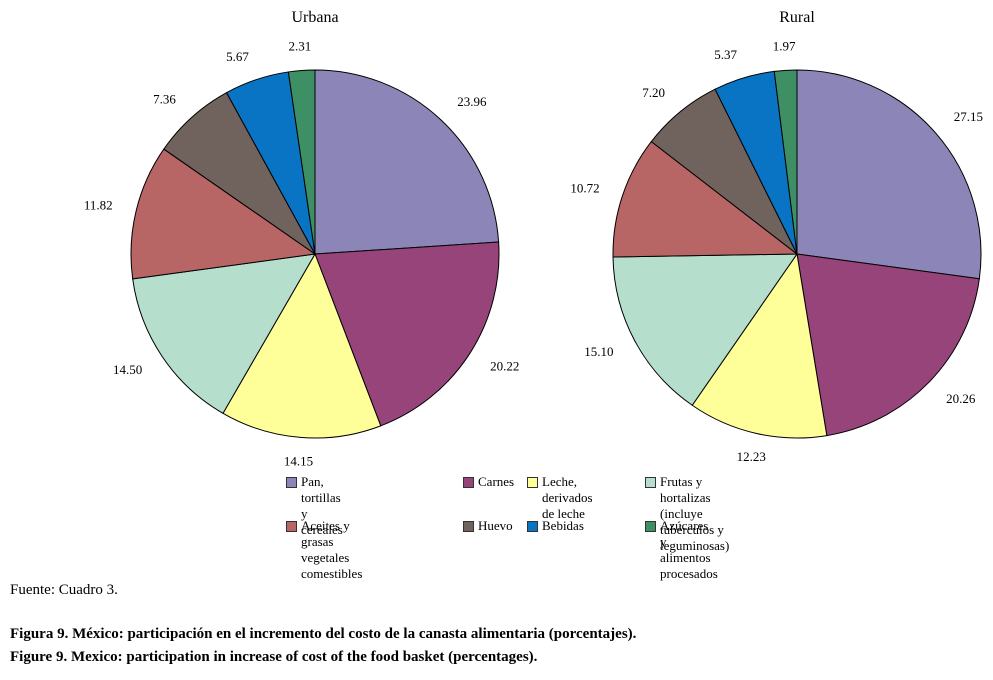  Describe the element at coordinates (598, 351) in the screenshot. I see `data-label-rural-3: 15.10` at that location.